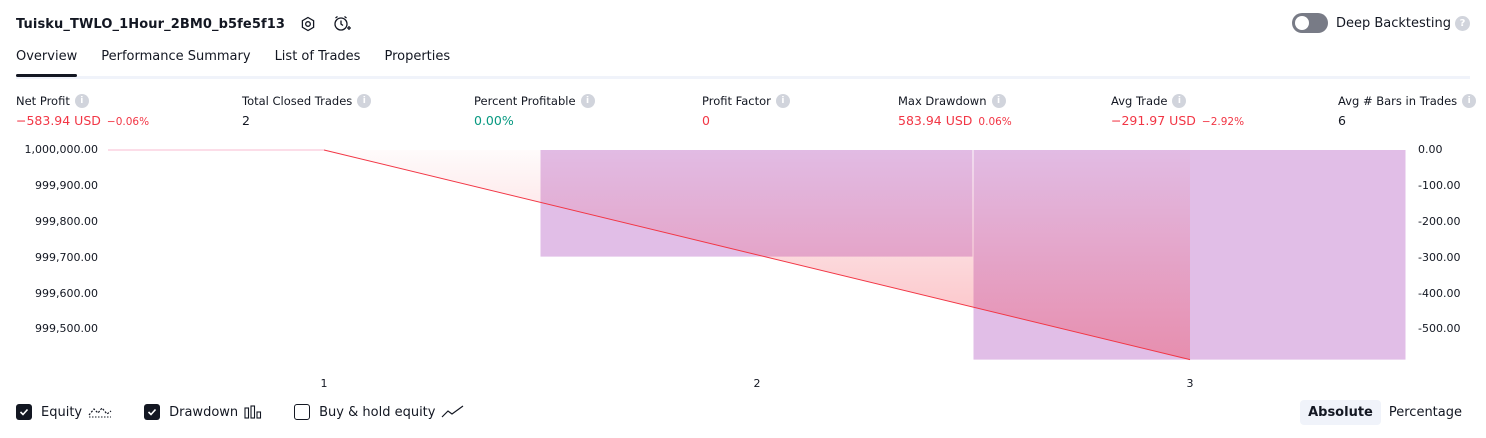 The image size is (1486, 438). I want to click on tab-overview: Overview, so click(47, 60).